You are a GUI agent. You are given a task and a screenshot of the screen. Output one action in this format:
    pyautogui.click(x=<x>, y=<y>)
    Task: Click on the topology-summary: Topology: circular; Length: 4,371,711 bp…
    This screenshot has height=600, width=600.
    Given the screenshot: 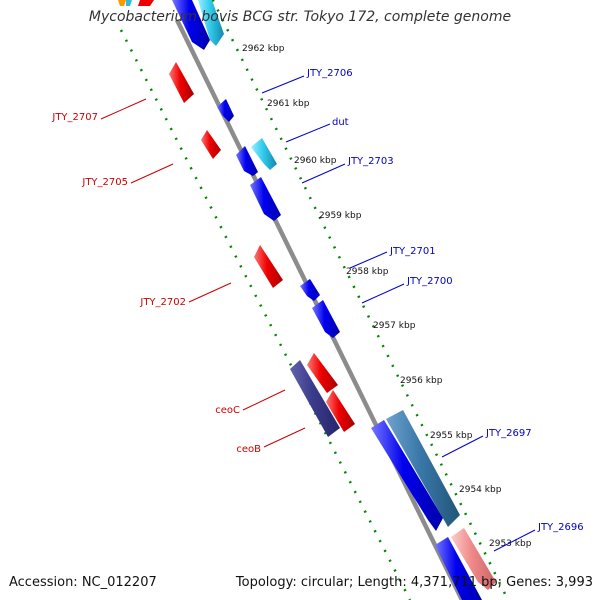 What is the action you would take?
    pyautogui.click(x=414, y=582)
    